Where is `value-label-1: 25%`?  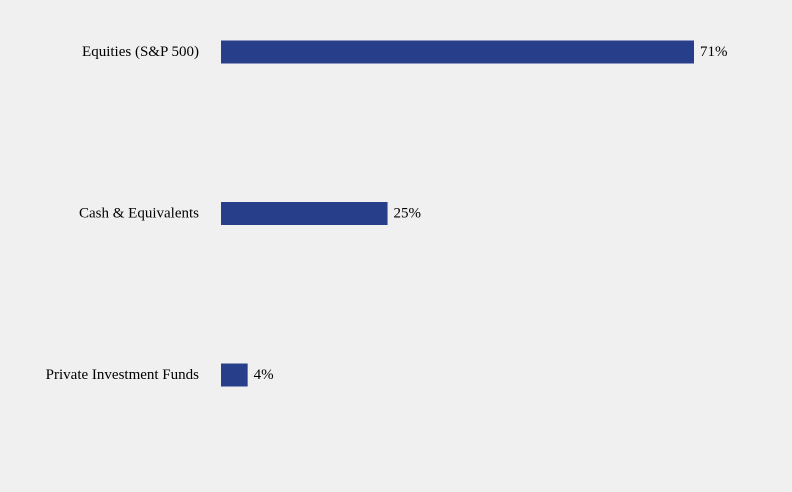
value-label-1: 25% is located at coordinates (408, 214).